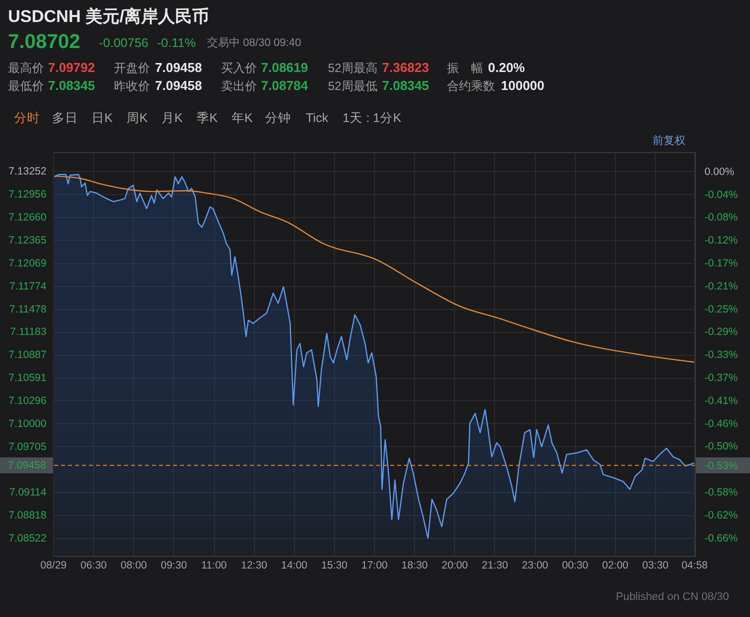 The height and width of the screenshot is (617, 750). Describe the element at coordinates (655, 566) in the screenshot. I see `x-tick-label: 03:30` at that location.